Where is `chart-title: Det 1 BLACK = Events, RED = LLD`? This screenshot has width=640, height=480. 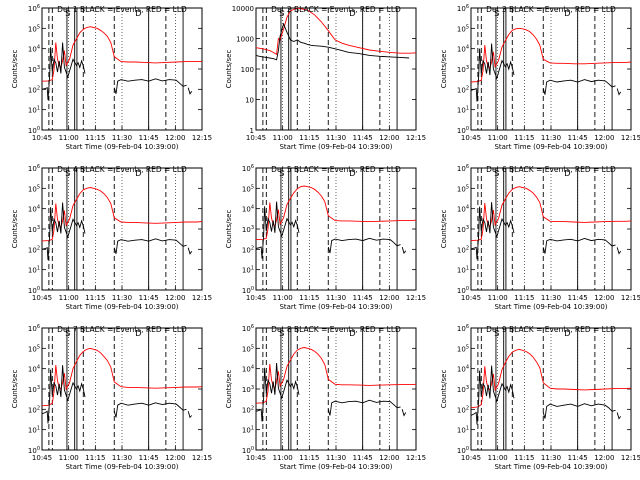 chart-title: Det 1 BLACK = Events, RED = LLD is located at coordinates (122, 9).